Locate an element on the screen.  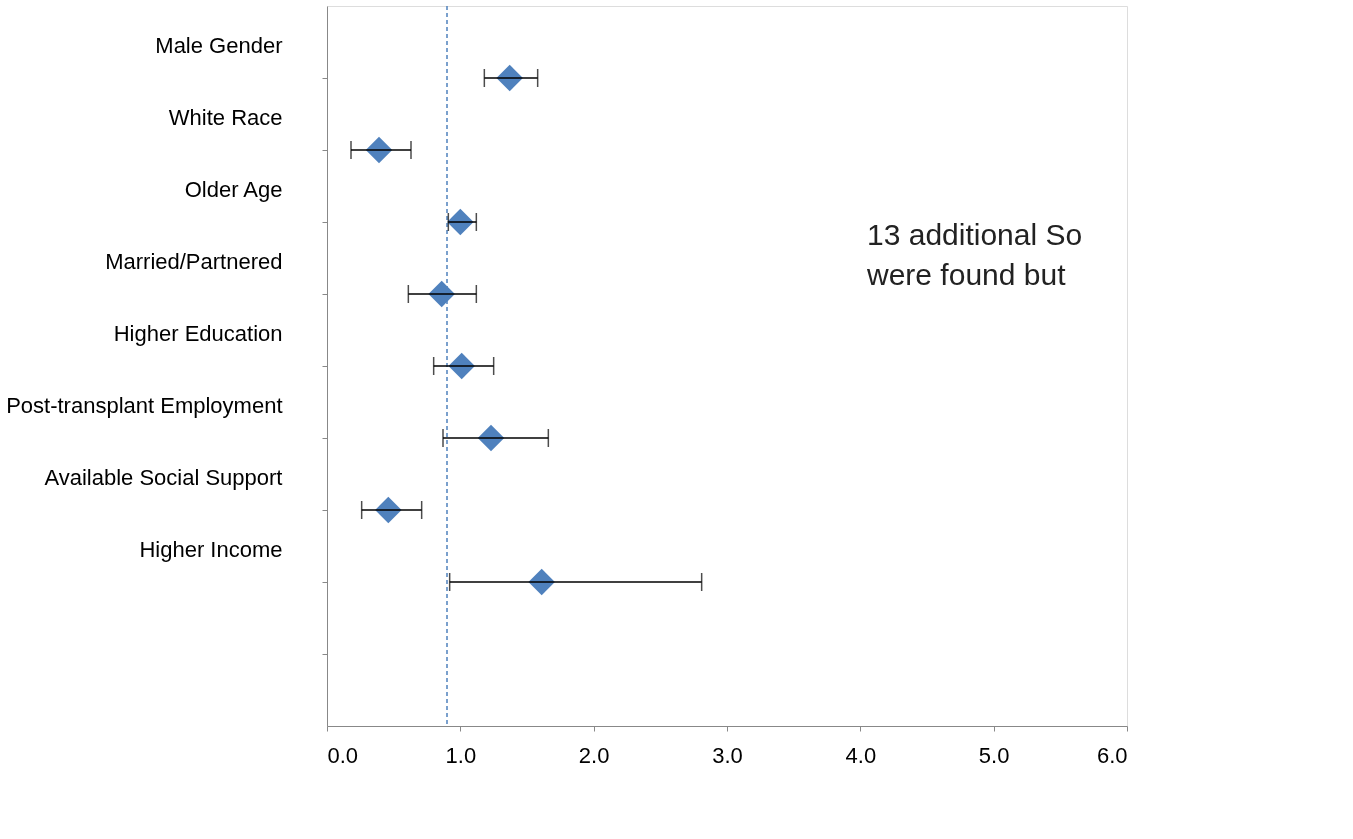
x-tick-label: 5.0 is located at coordinates (994, 755).